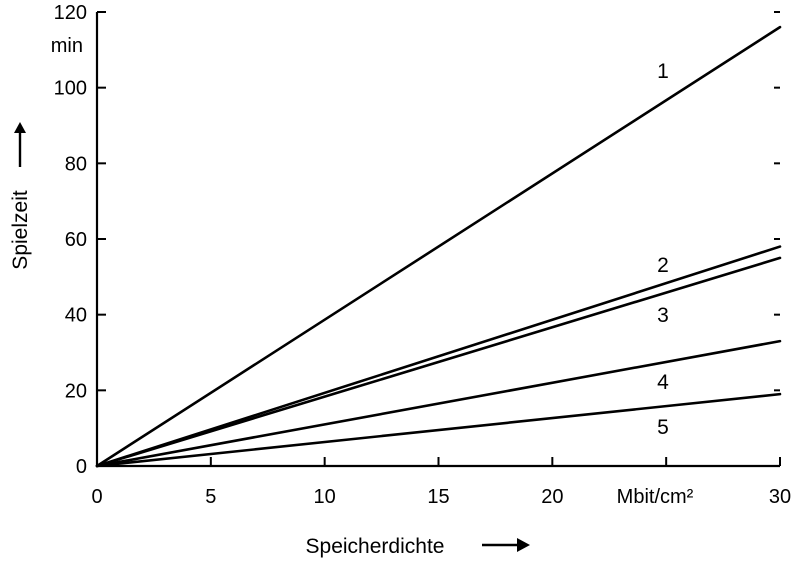 The image size is (800, 567). Describe the element at coordinates (655, 497) in the screenshot. I see `x-unit-label: Mbit/cm²` at that location.